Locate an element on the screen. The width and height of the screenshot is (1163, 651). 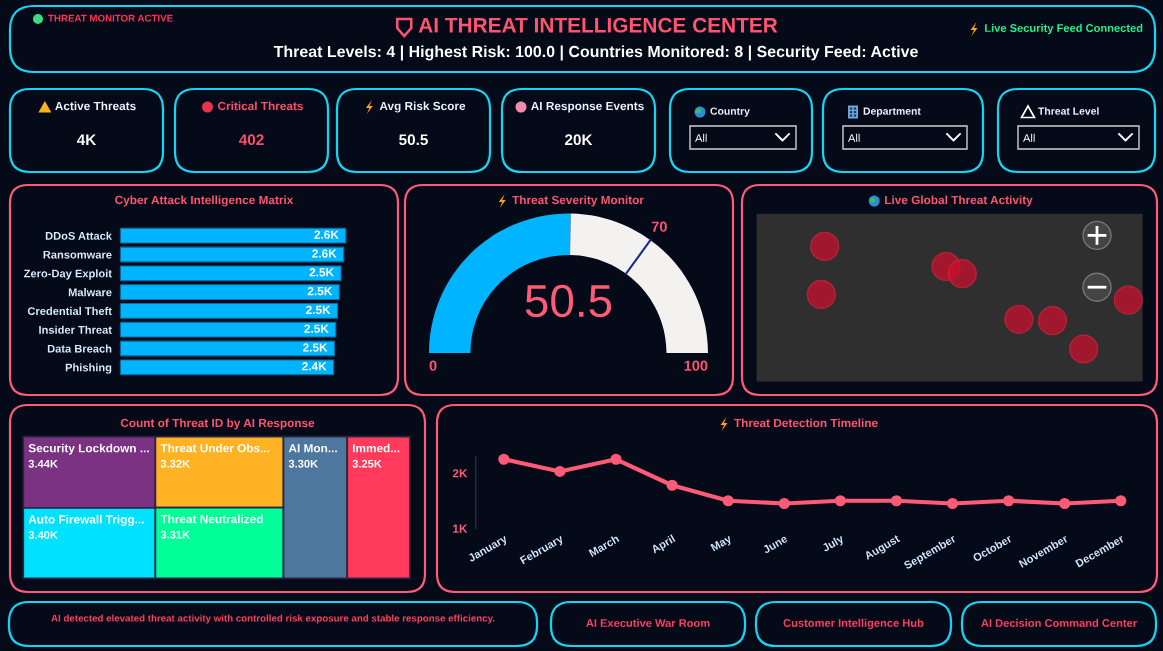
text: Avg Risk Score is located at coordinates (422, 107).